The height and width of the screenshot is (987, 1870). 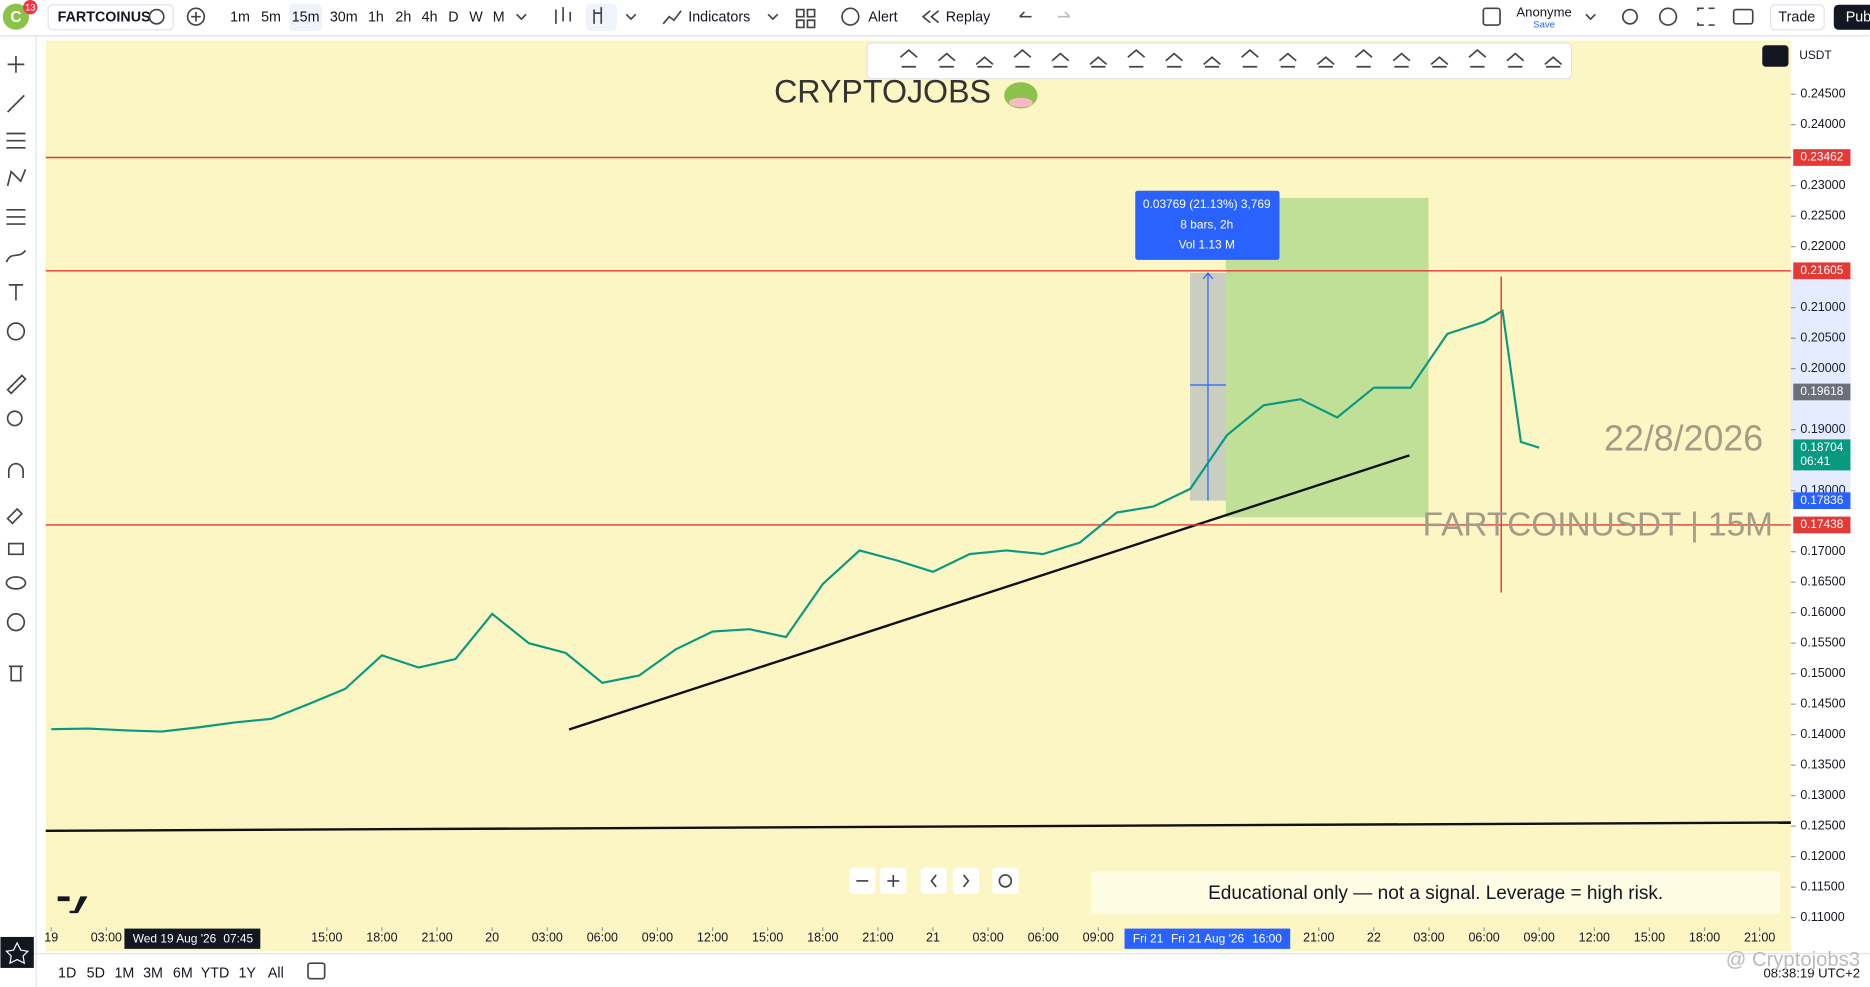 I want to click on emoji-tool, so click(x=16, y=331).